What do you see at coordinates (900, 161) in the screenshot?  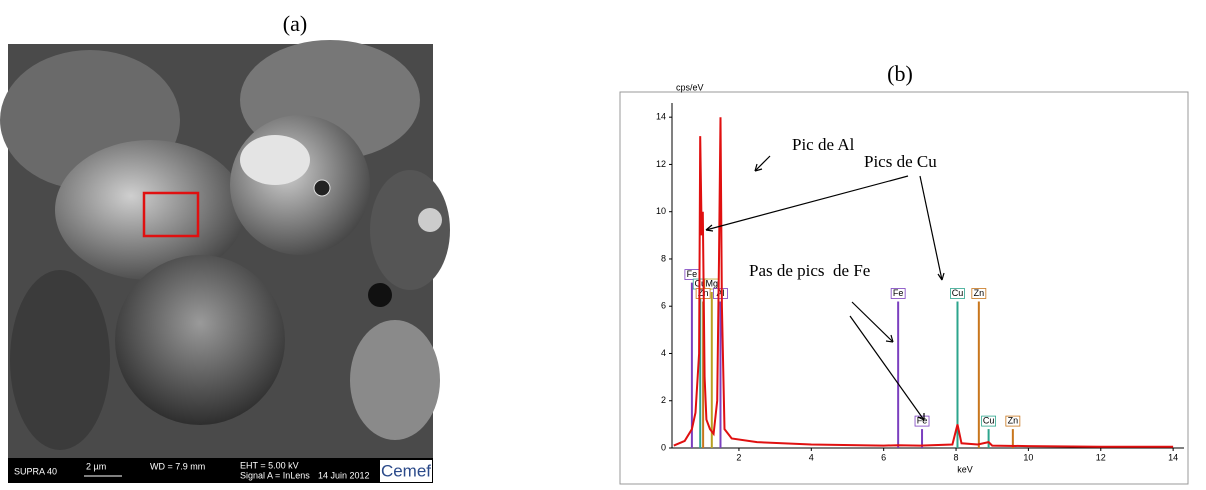 I see `annotation: Pics de Cu` at bounding box center [900, 161].